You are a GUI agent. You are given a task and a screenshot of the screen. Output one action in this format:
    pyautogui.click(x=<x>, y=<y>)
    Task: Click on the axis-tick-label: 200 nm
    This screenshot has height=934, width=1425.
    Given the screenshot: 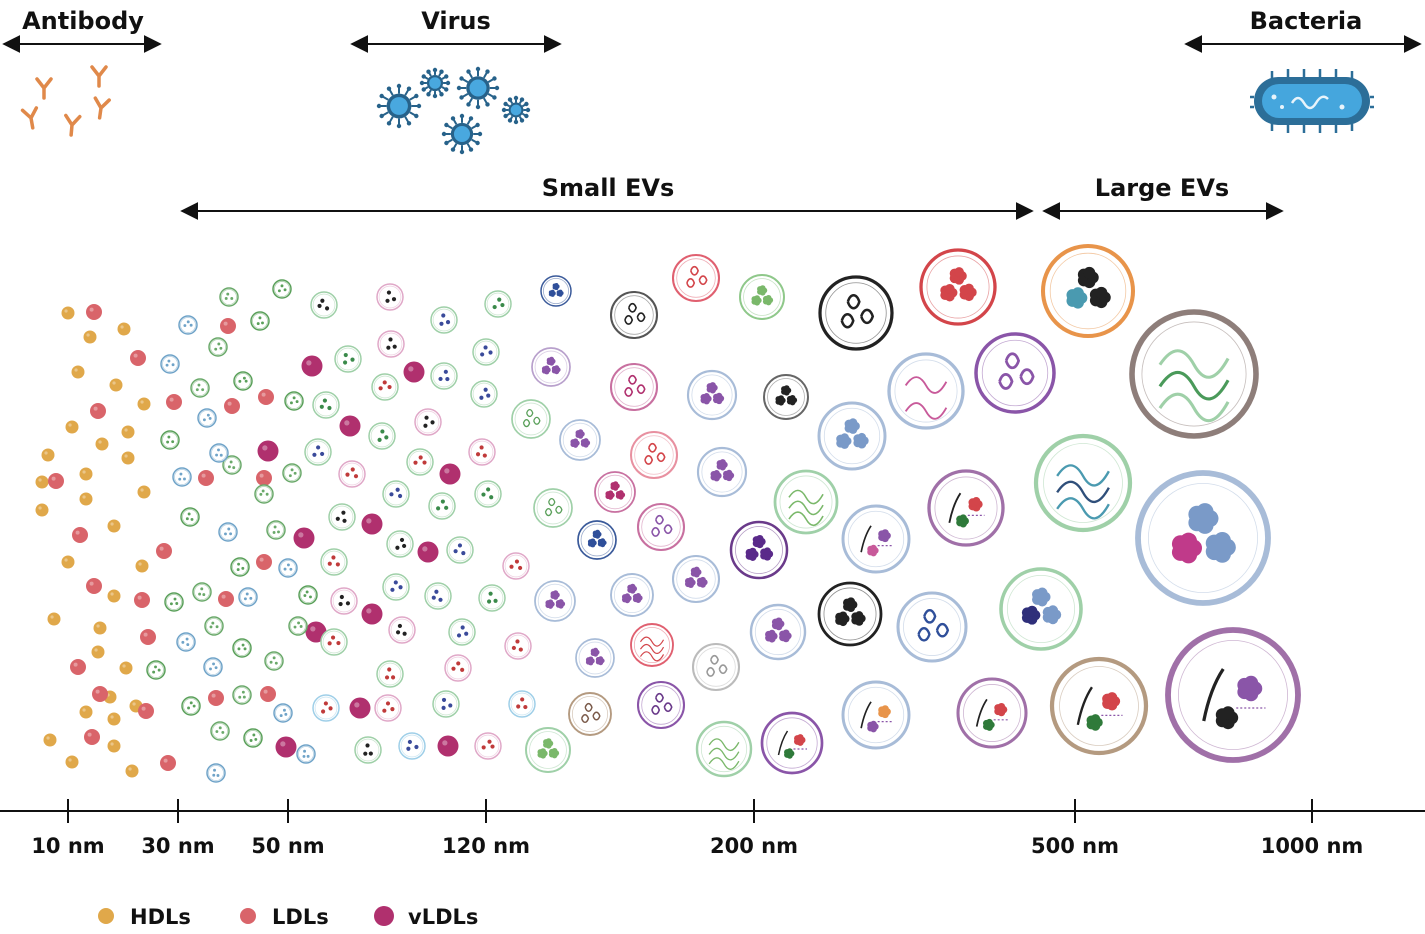 What is the action you would take?
    pyautogui.click(x=754, y=846)
    